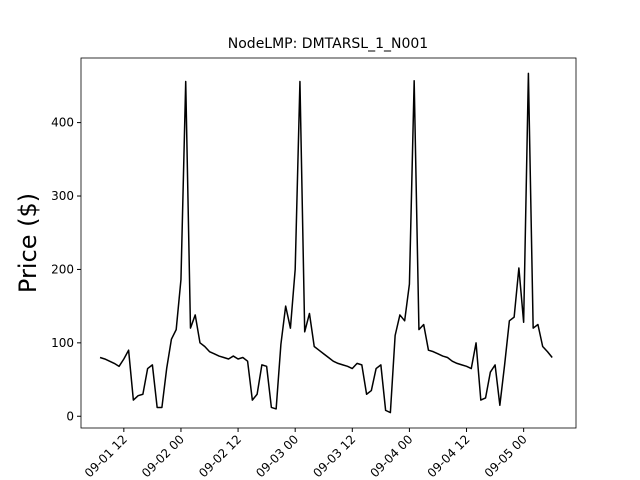  I want to click on y-tick-label: 300, so click(62, 196).